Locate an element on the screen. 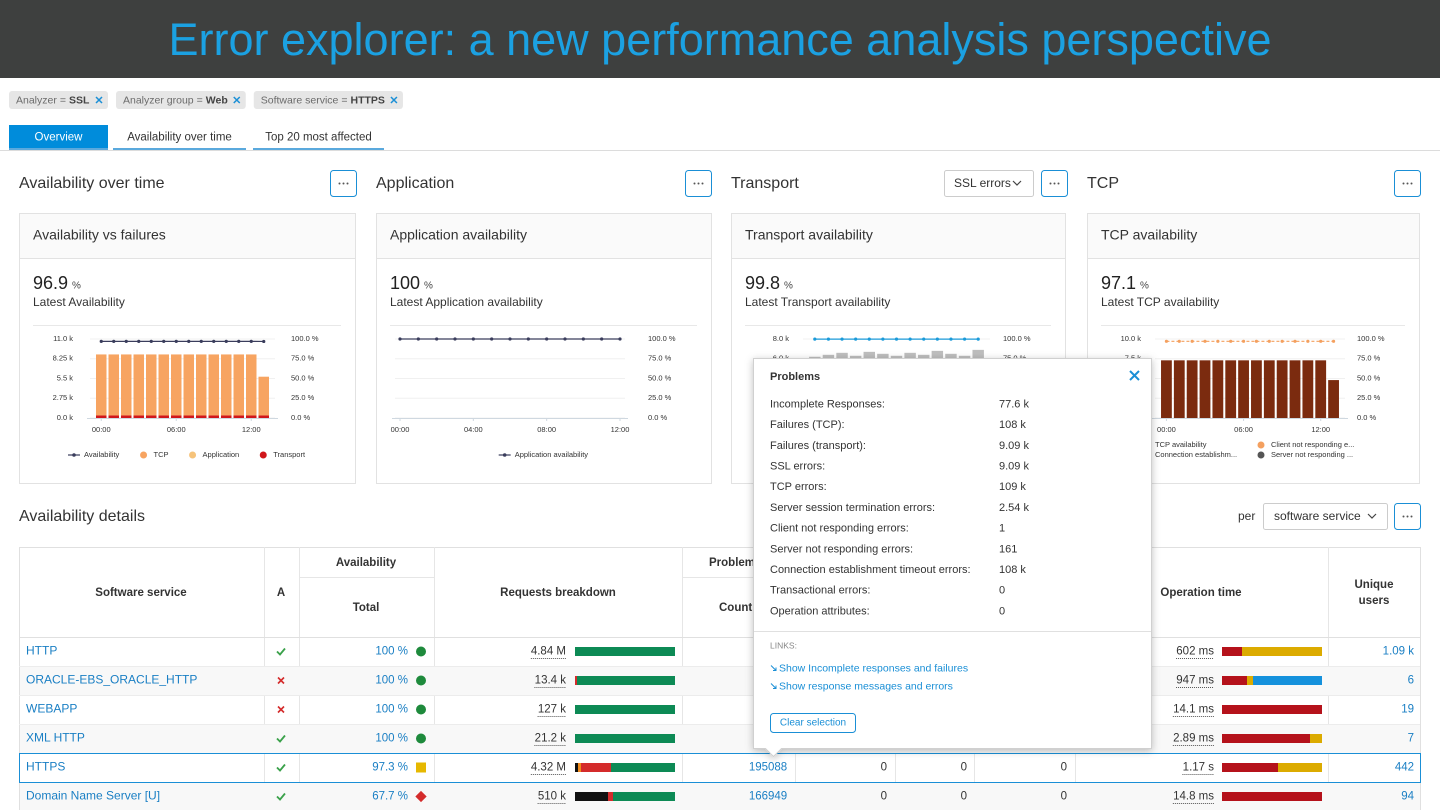  y2-tick-label: 50.0 % is located at coordinates (660, 377).